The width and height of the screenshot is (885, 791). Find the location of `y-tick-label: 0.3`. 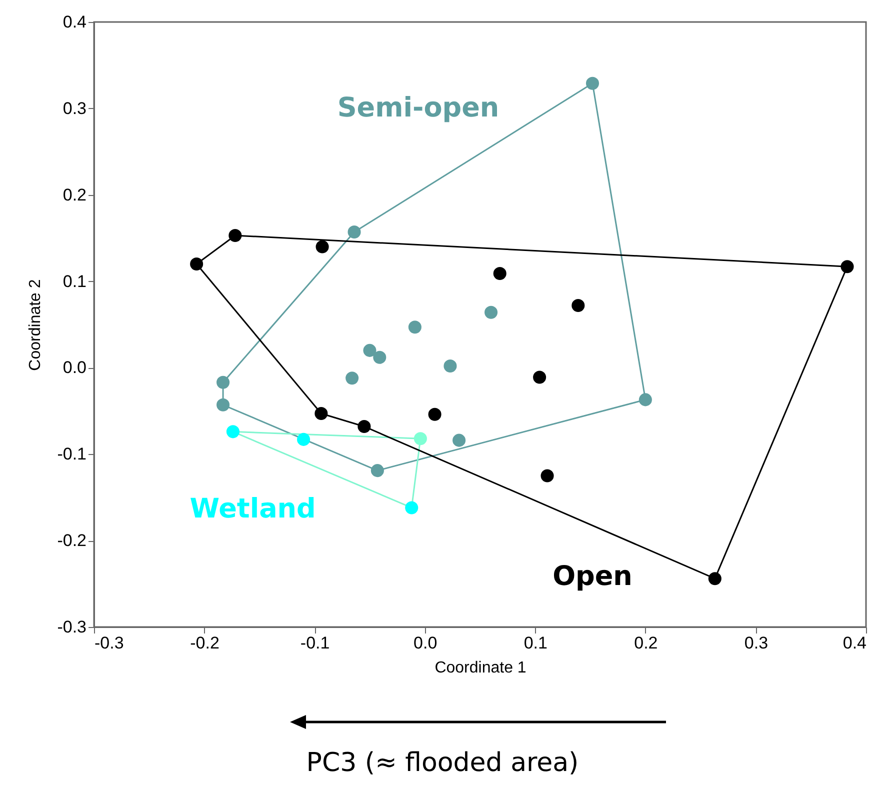

y-tick-label: 0.3 is located at coordinates (74, 108).